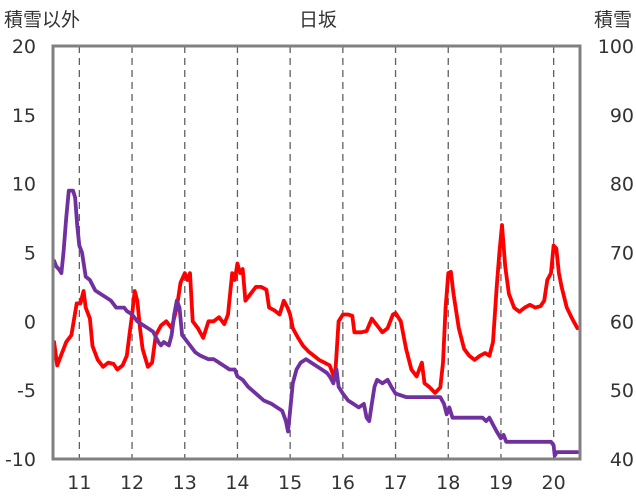 The height and width of the screenshot is (501, 636). What do you see at coordinates (395, 483) in the screenshot?
I see `x-tick-label-17: 17` at bounding box center [395, 483].